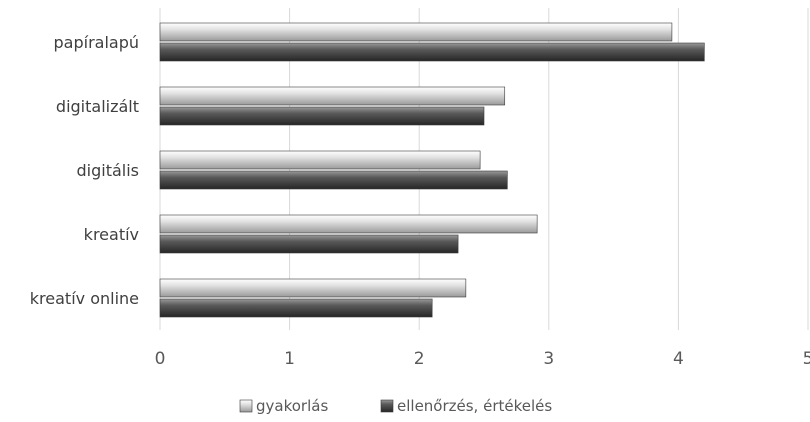  I want to click on legend-item-ellenorzes-label: ellenőrzés, értékelés, so click(474, 406).